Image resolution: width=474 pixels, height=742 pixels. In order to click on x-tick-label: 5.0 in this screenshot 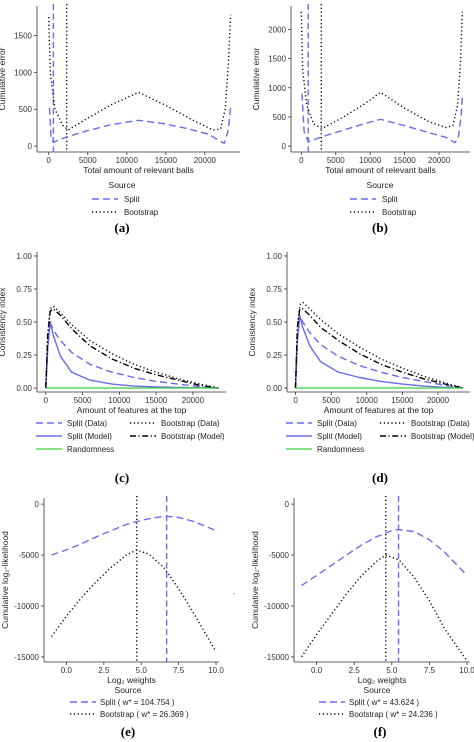, I will do `click(142, 670)`.